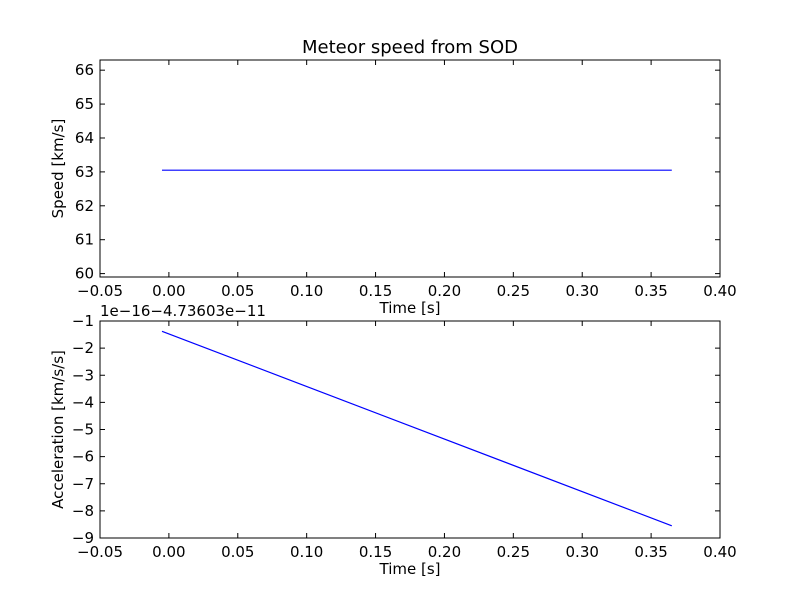 This screenshot has height=600, width=800. I want to click on y-tick-label: −7, so click(83, 484).